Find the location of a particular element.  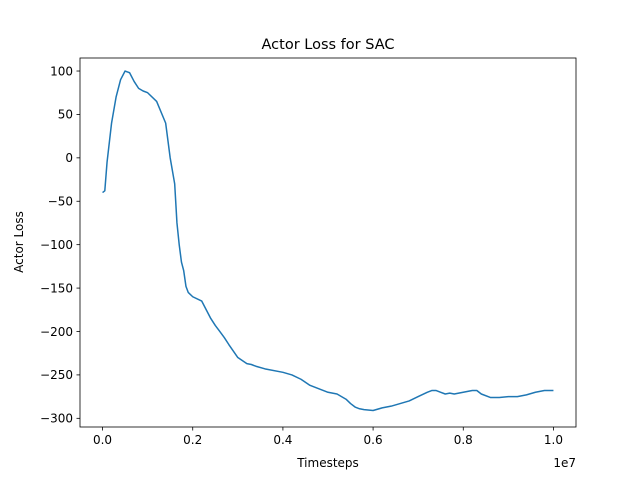

chart-title: Actor Loss for SAC is located at coordinates (328, 45).